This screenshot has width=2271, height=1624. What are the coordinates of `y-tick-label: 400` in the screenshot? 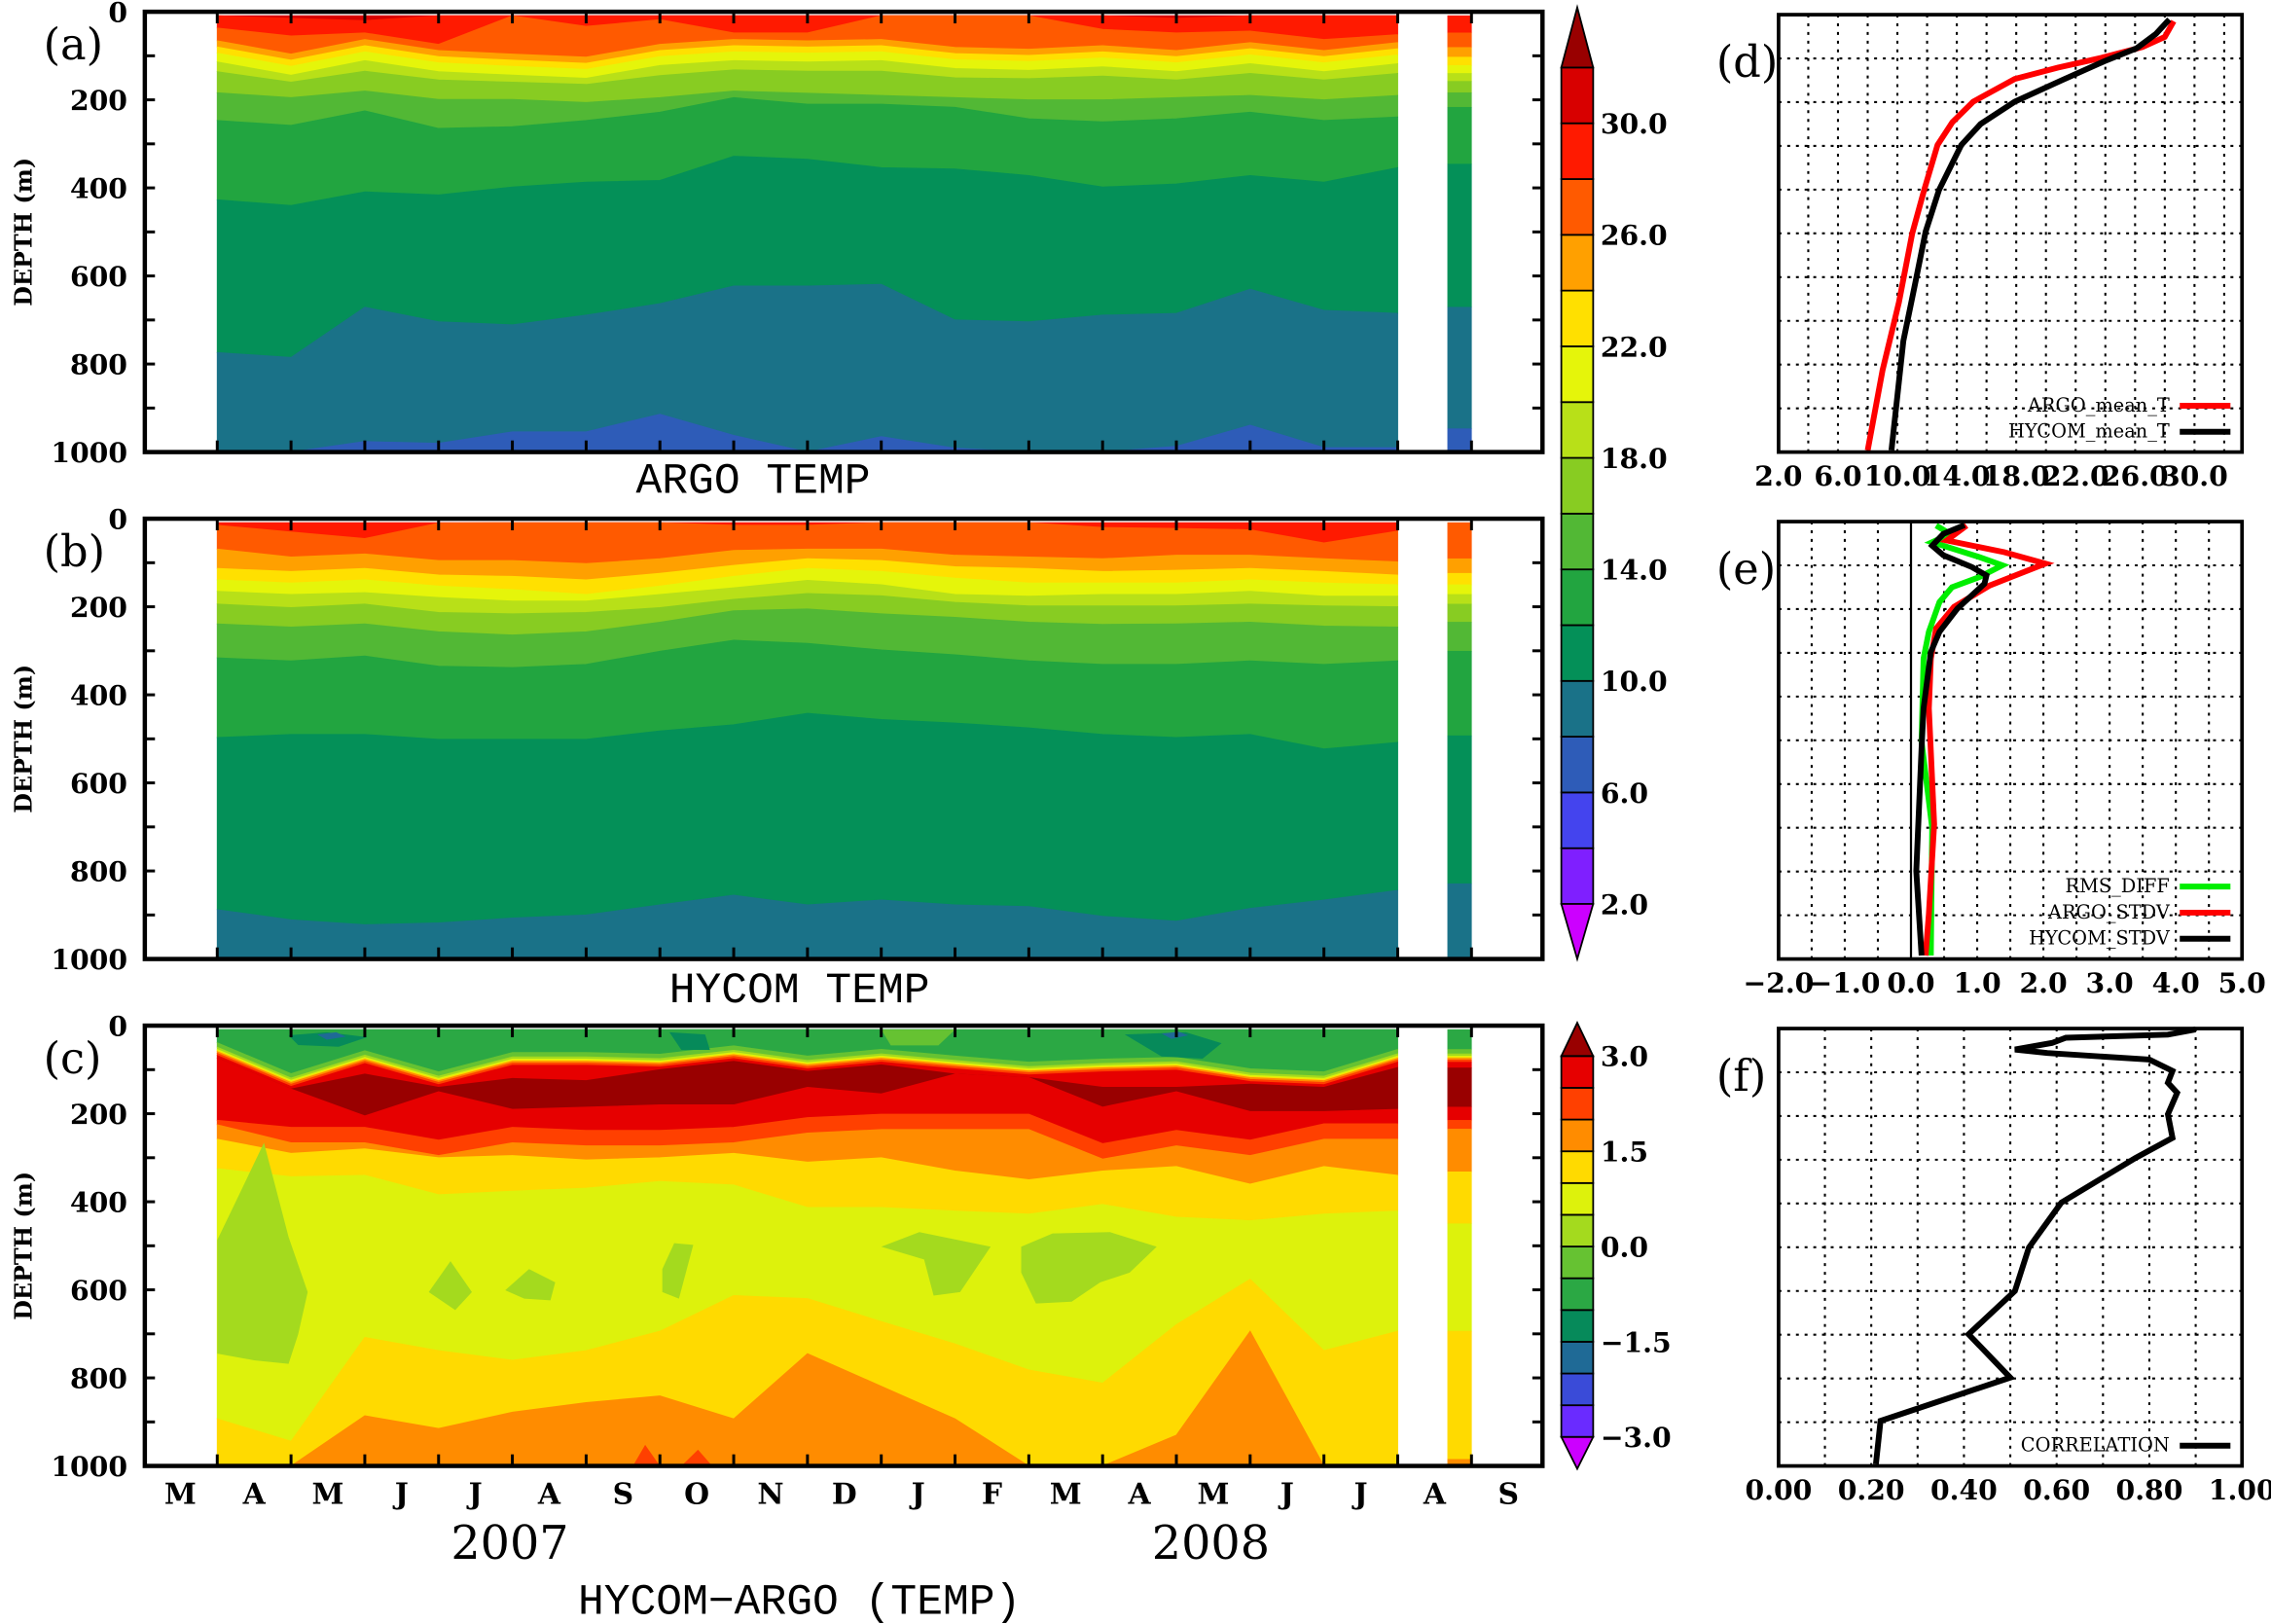 It's located at (98, 694).